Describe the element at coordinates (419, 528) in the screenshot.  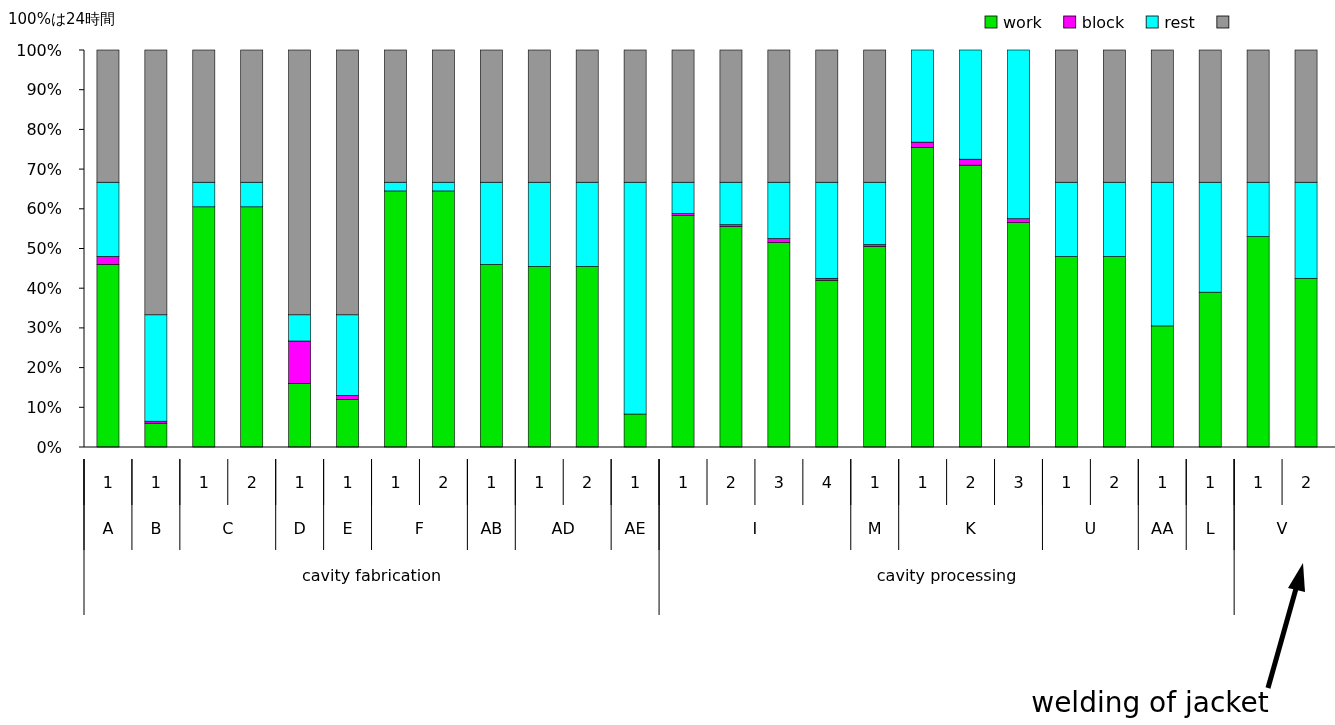
I see `text: F` at that location.